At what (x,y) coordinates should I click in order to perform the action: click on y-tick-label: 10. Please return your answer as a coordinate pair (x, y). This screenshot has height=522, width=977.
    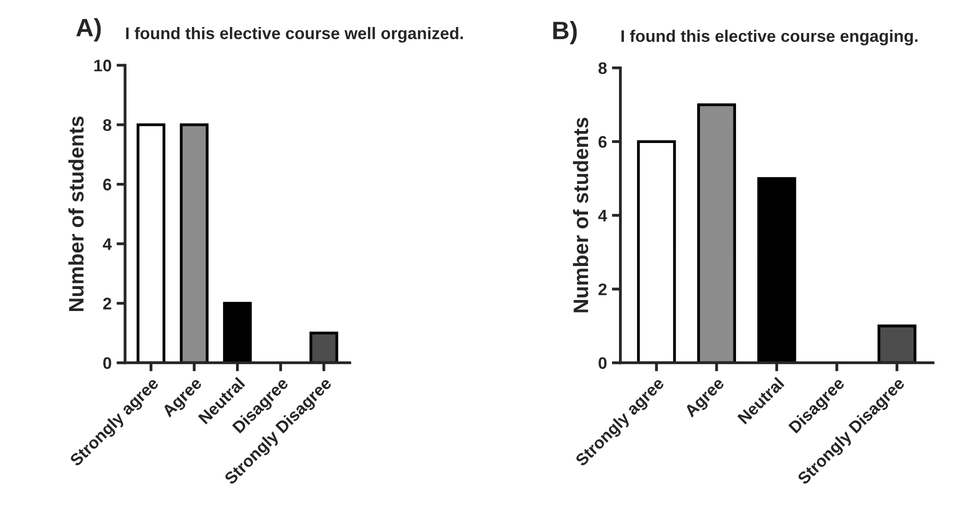
    Looking at the image, I should click on (103, 66).